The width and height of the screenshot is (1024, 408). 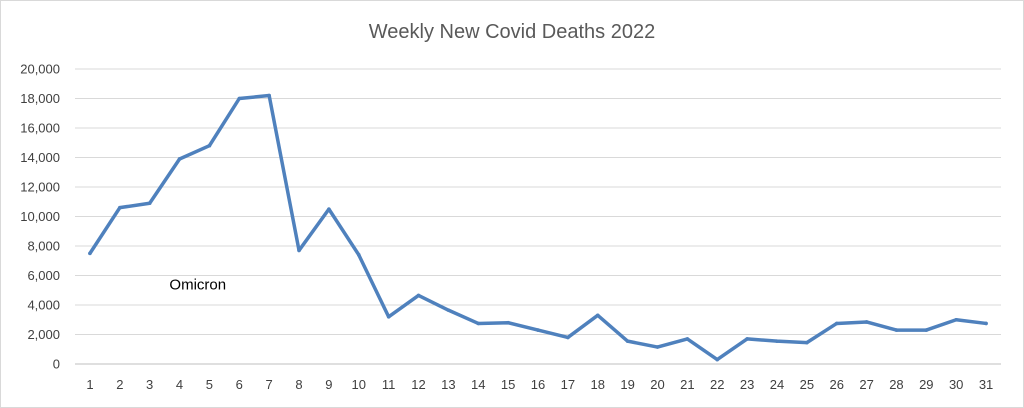 What do you see at coordinates (866, 384) in the screenshot?
I see `x-tick-label: 27` at bounding box center [866, 384].